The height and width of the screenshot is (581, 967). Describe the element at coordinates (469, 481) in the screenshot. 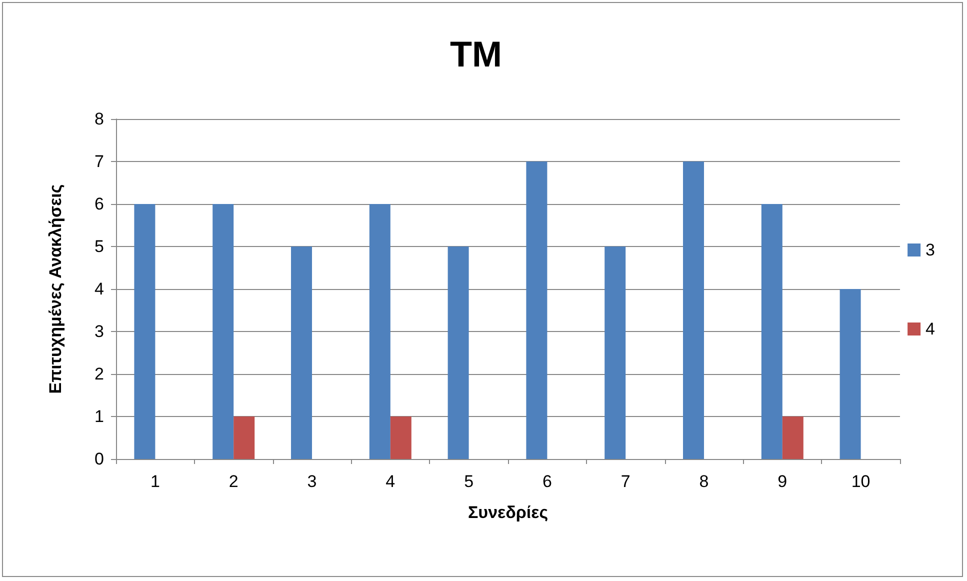

I see `x-tick-label: 5` at that location.